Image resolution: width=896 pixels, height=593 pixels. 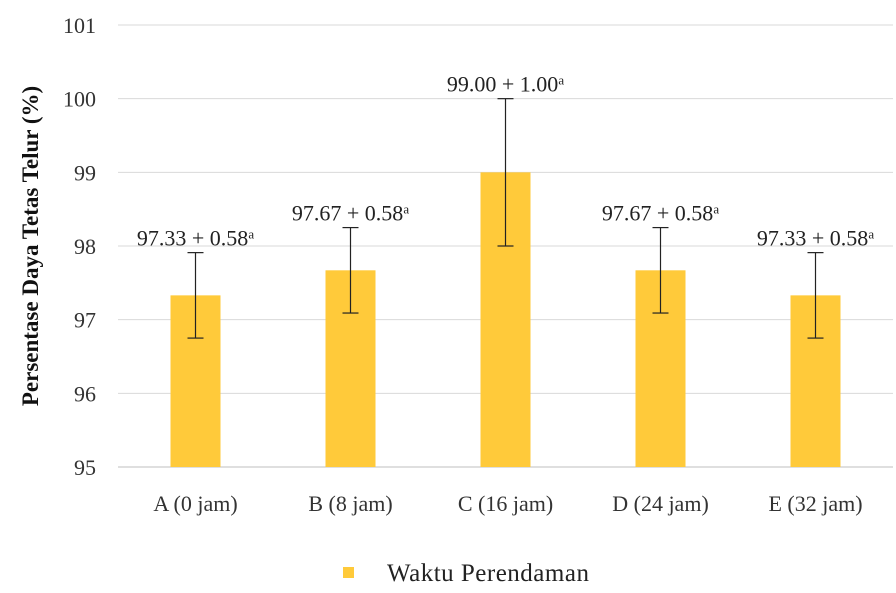 What do you see at coordinates (30, 246) in the screenshot?
I see `y-axis-label: Persentase Daya Tetas Telur (%)` at bounding box center [30, 246].